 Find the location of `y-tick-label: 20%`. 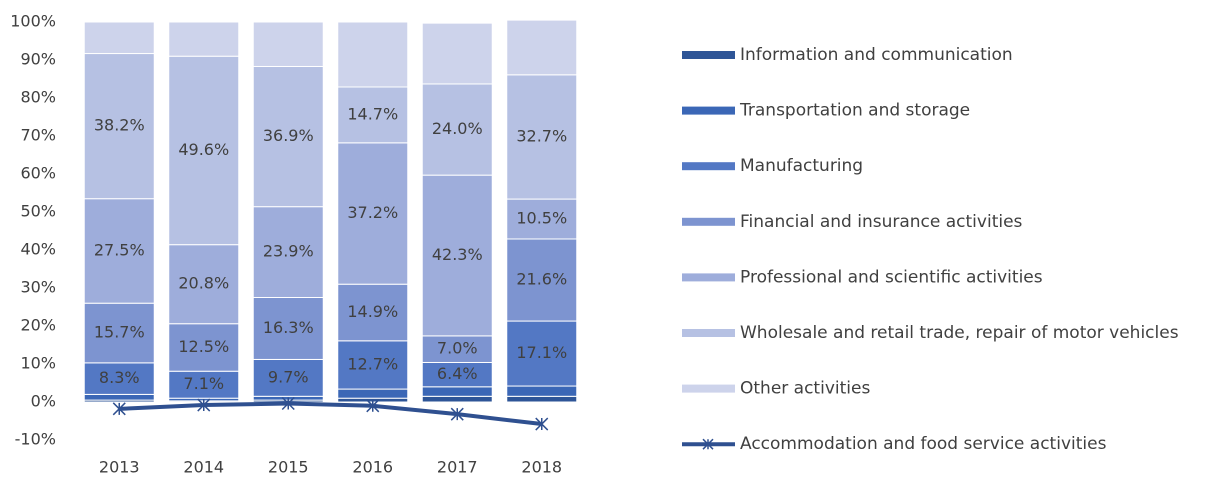

y-tick-label: 20% is located at coordinates (38, 325).